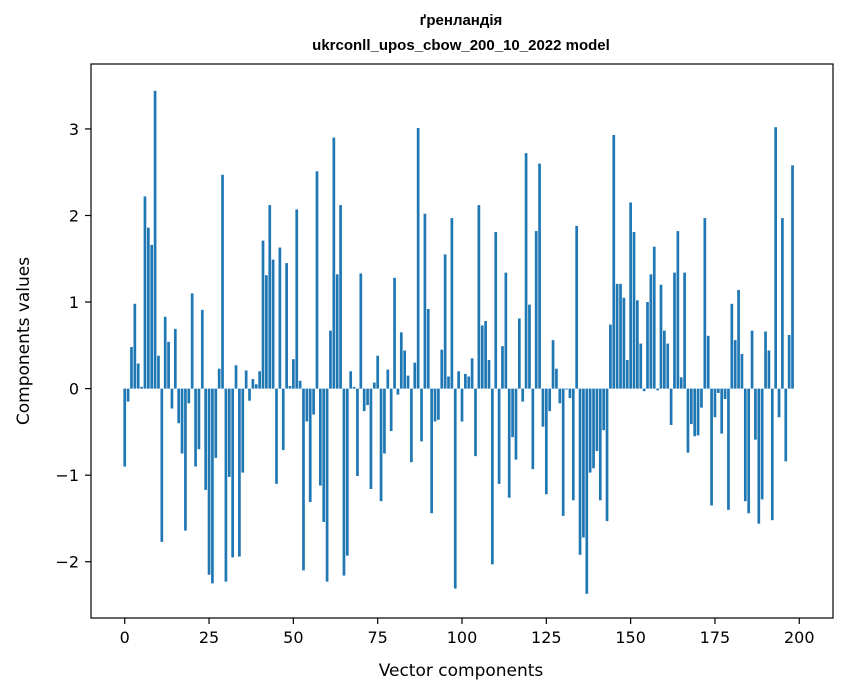 Image resolution: width=847 pixels, height=700 pixels. I want to click on y-tick-label: 1, so click(74, 302).